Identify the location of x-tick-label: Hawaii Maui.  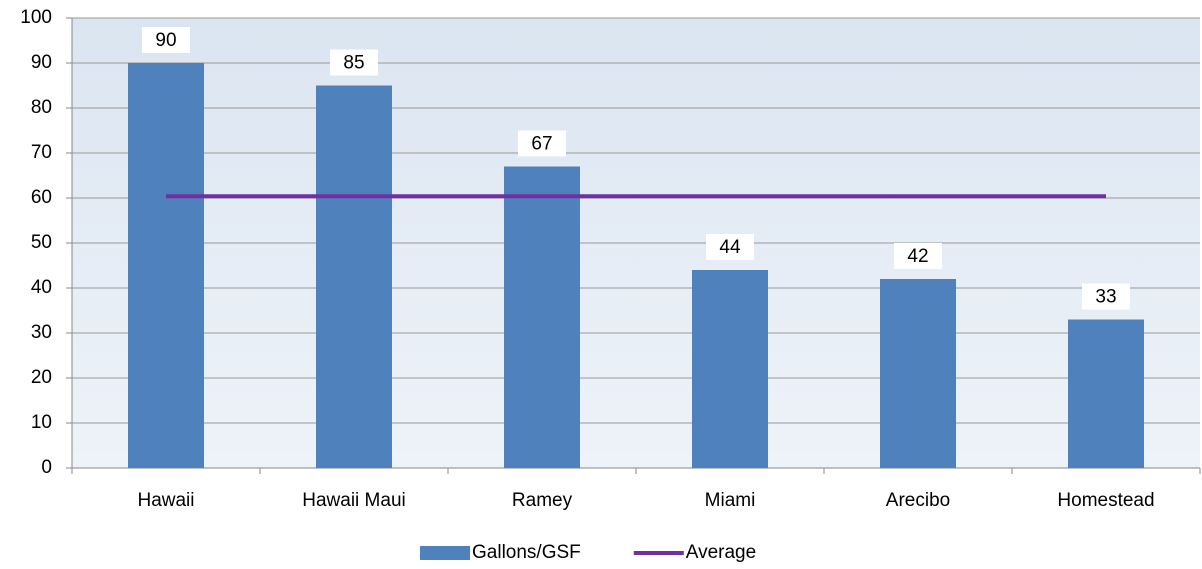
(353, 500).